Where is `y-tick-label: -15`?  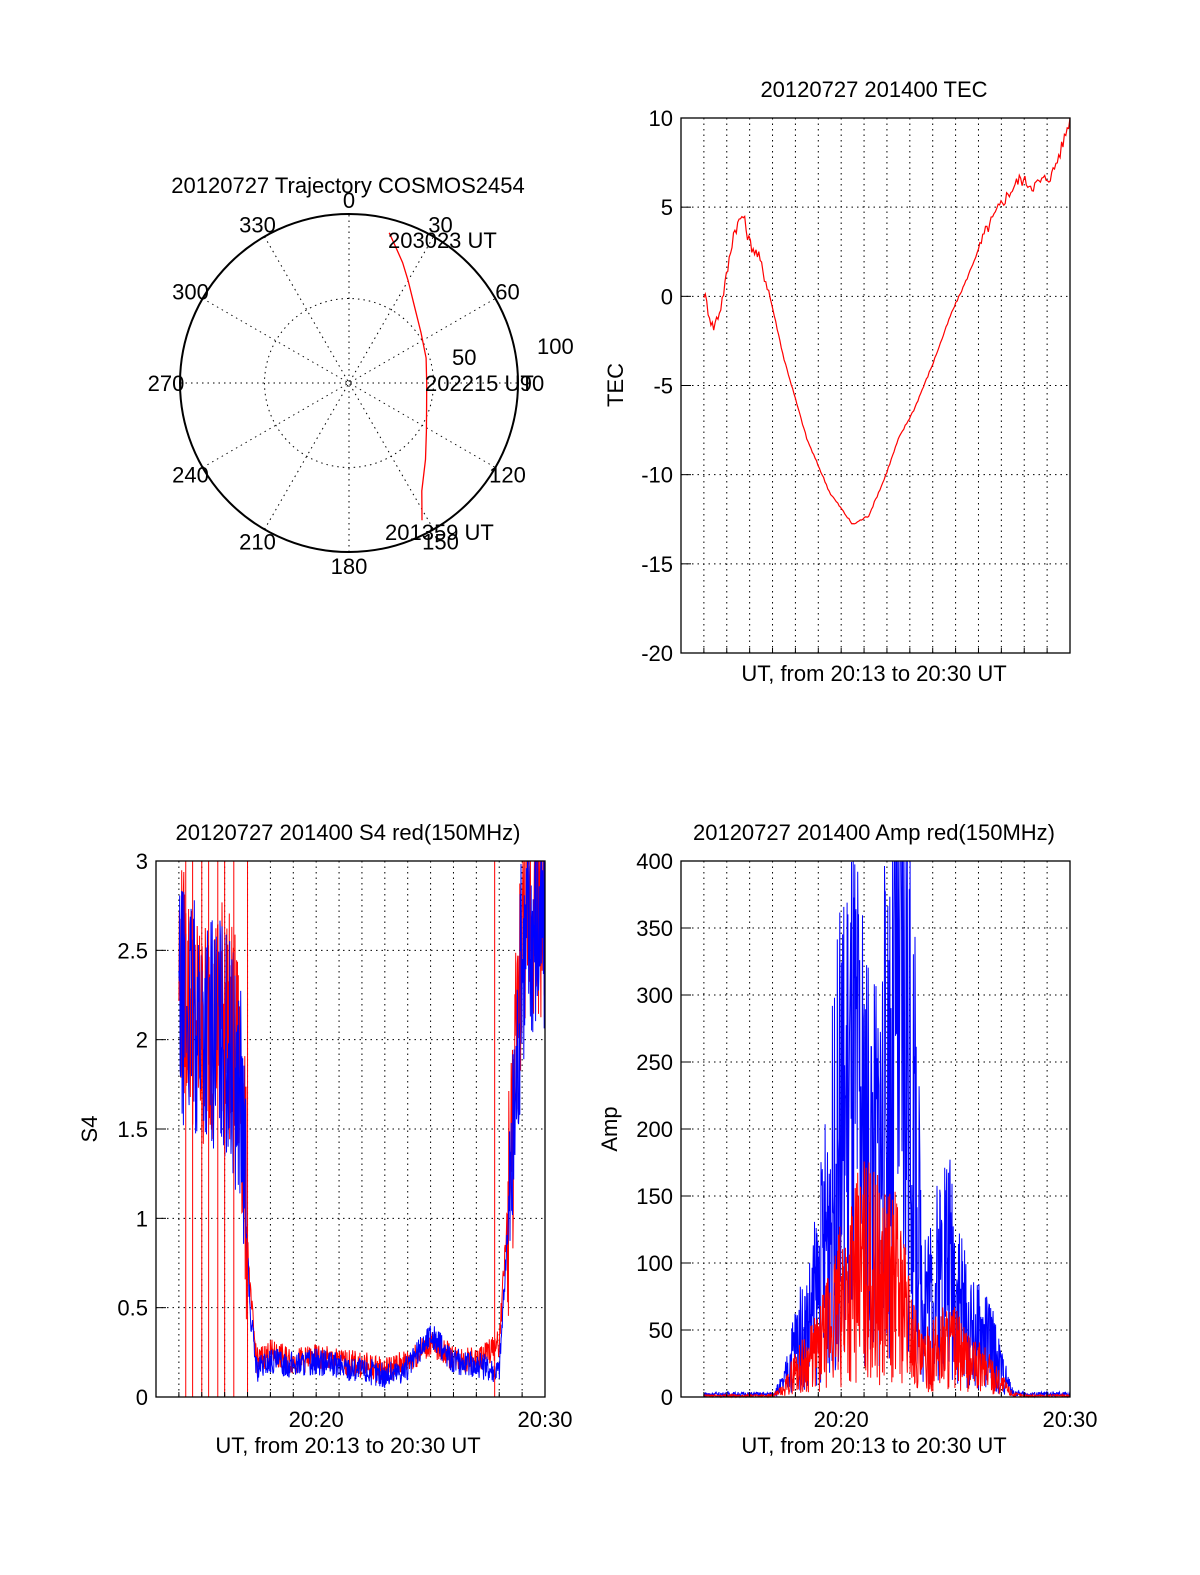
y-tick-label: -15 is located at coordinates (657, 564).